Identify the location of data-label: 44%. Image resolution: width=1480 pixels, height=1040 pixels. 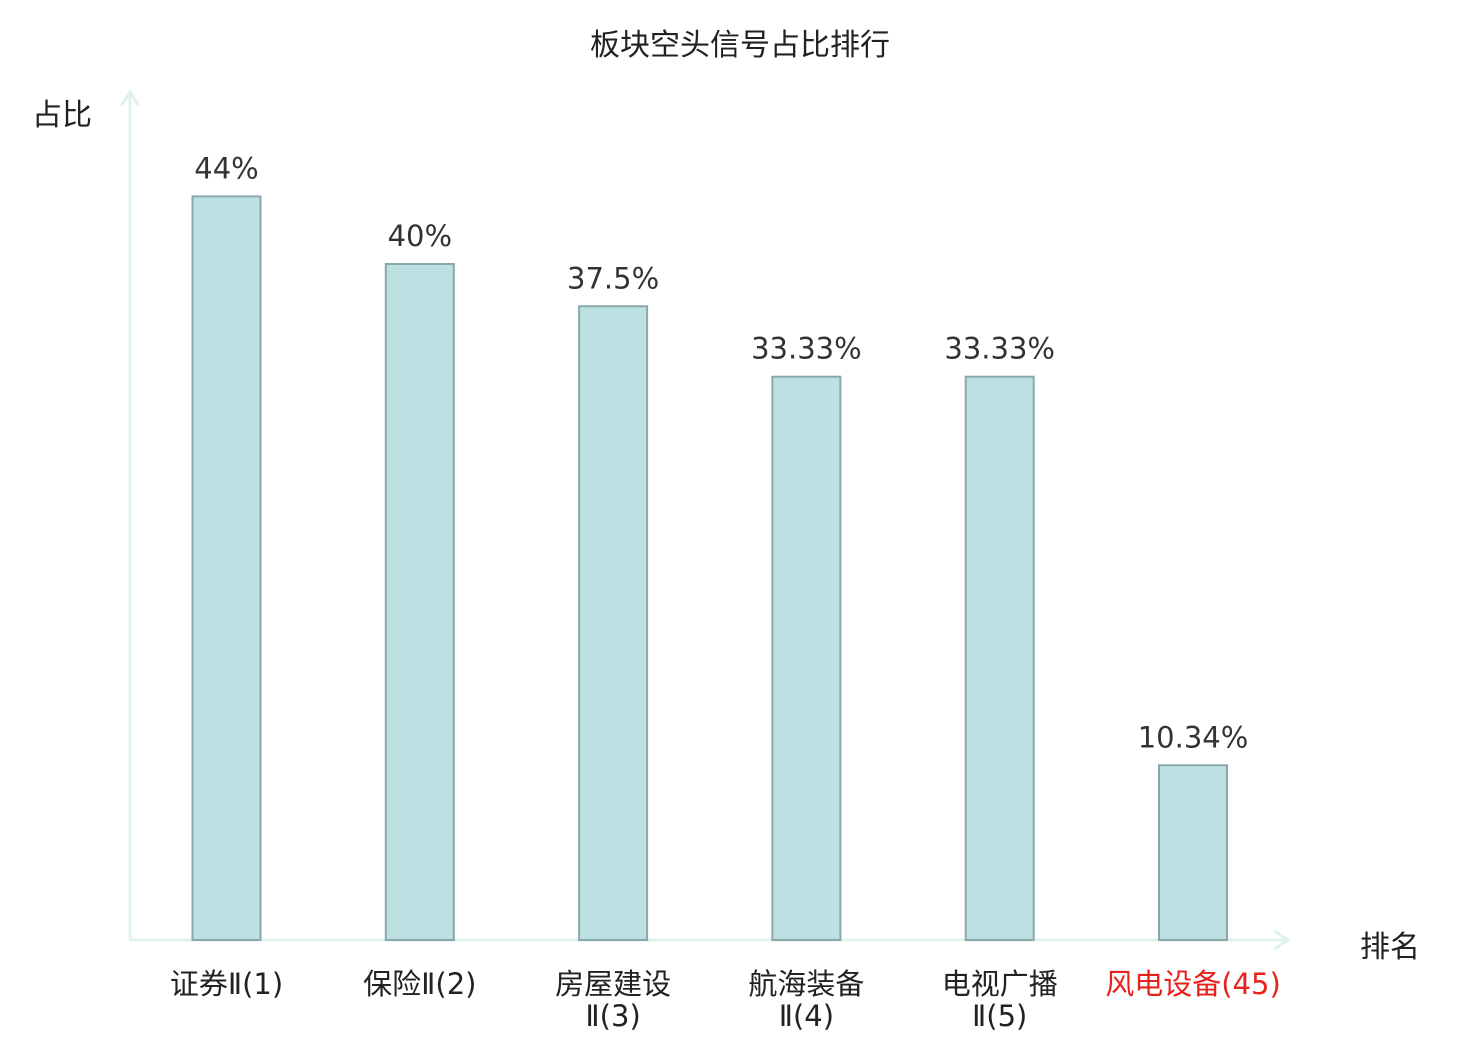
(226, 168).